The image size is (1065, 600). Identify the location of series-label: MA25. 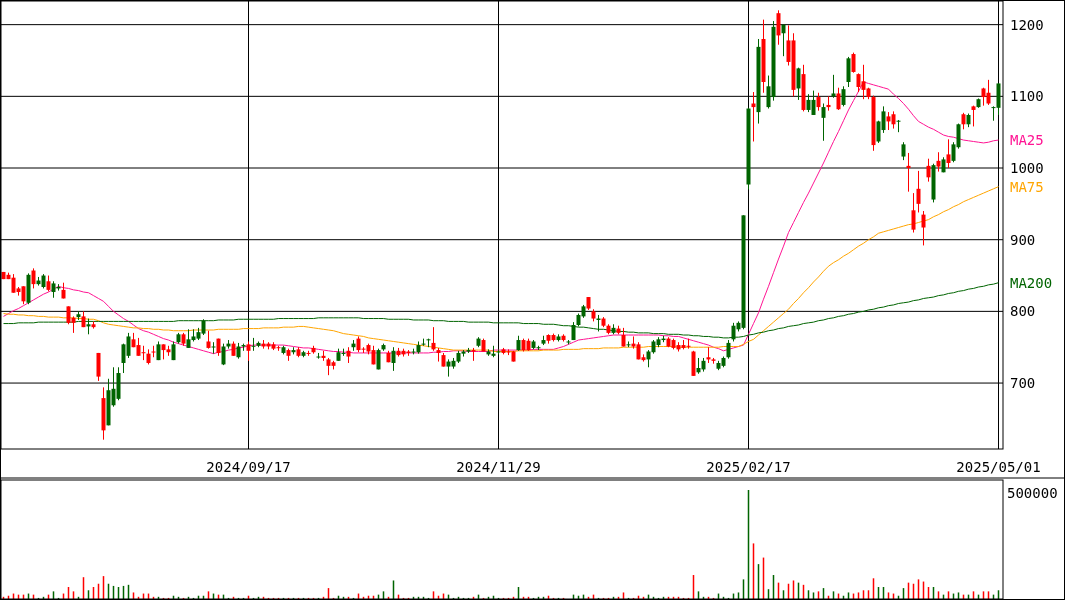
(1027, 140).